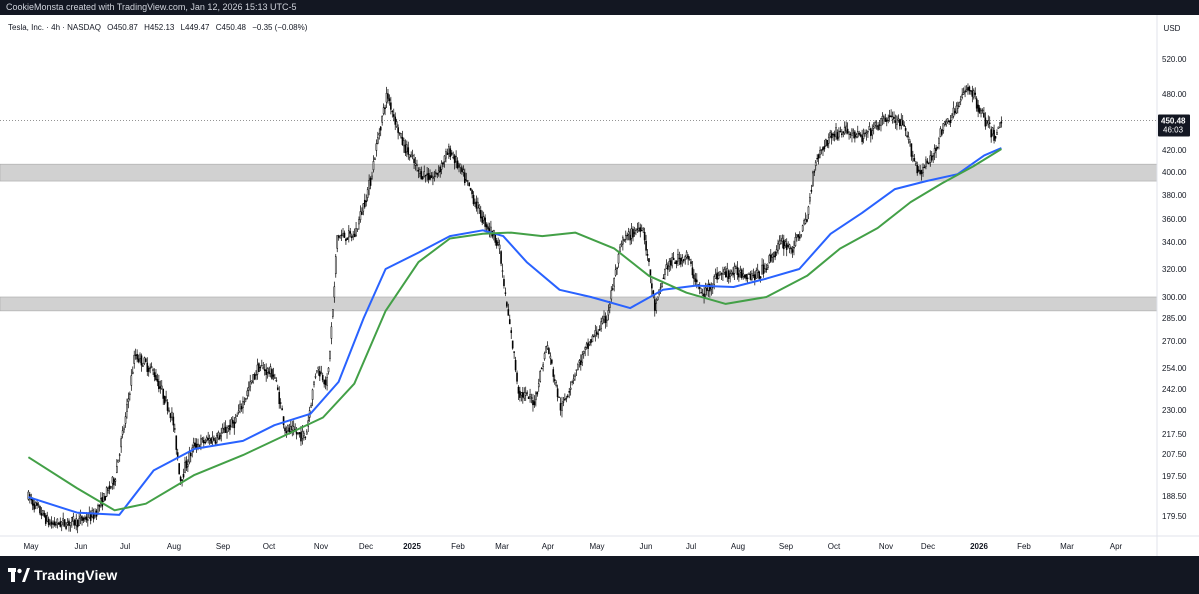 The height and width of the screenshot is (594, 1199). Describe the element at coordinates (834, 546) in the screenshot. I see `time-tick-label: Oct` at that location.